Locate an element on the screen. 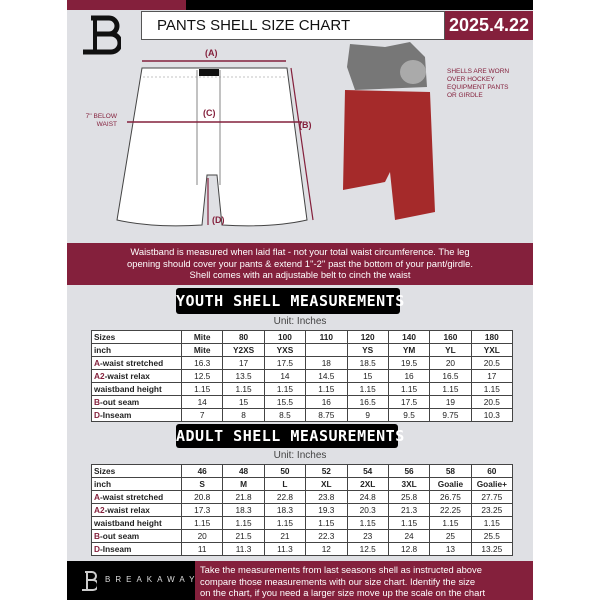  table-cell: 21.3 is located at coordinates (409, 510).